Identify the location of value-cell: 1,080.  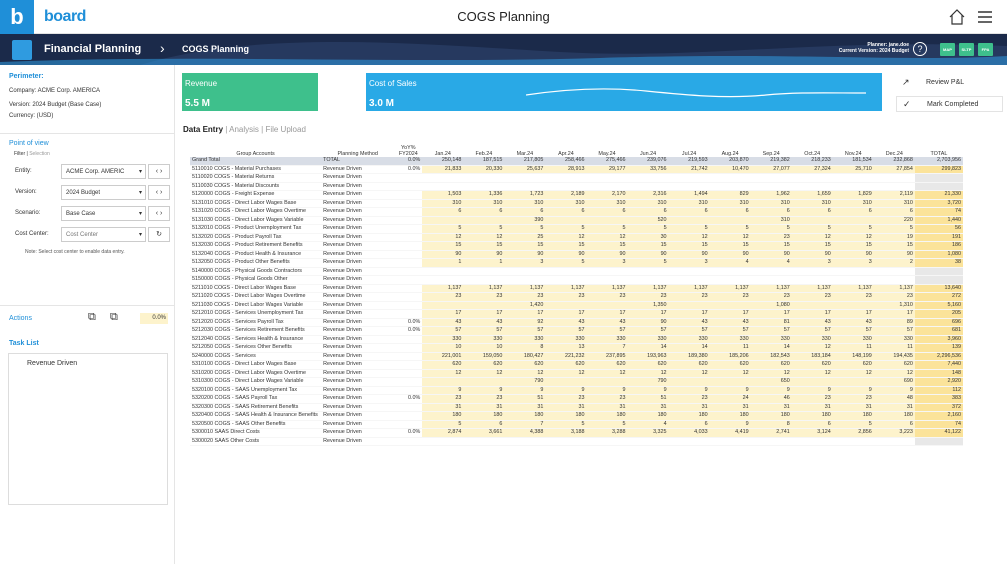
(771, 306).